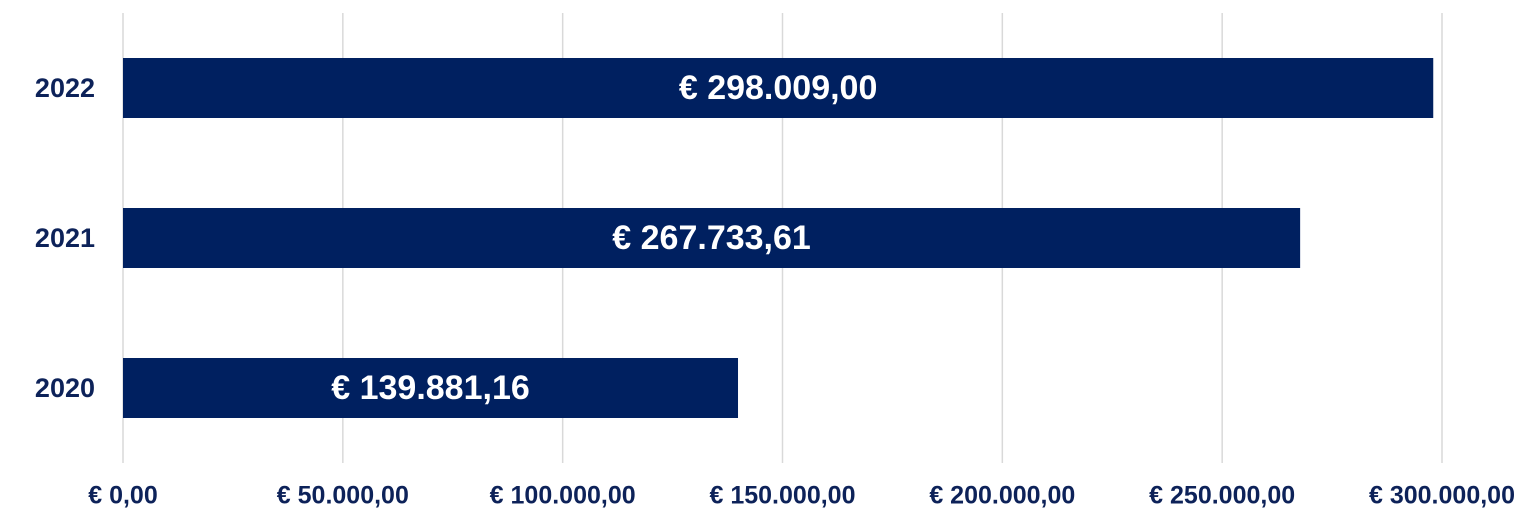  I want to click on x-tick-label: € 250.000,00, so click(1222, 496).